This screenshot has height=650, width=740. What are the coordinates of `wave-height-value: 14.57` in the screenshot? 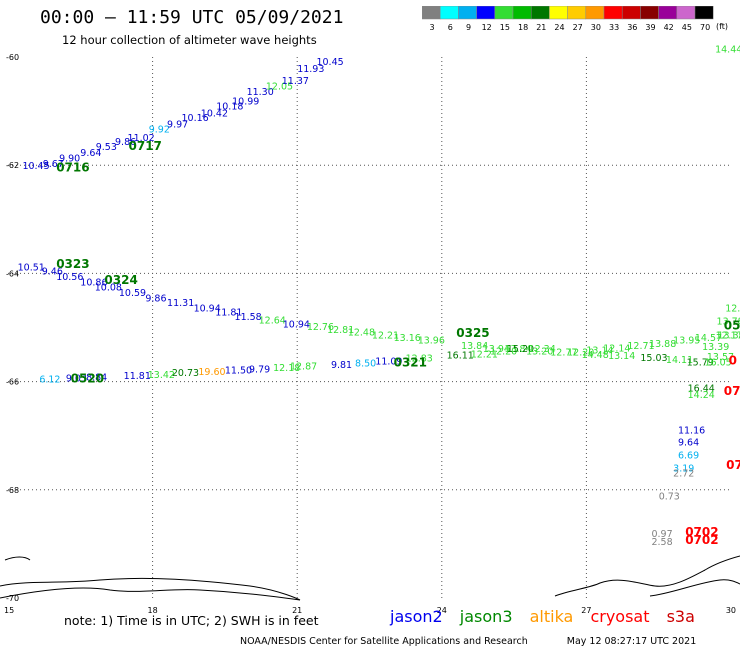 It's located at (708, 338).